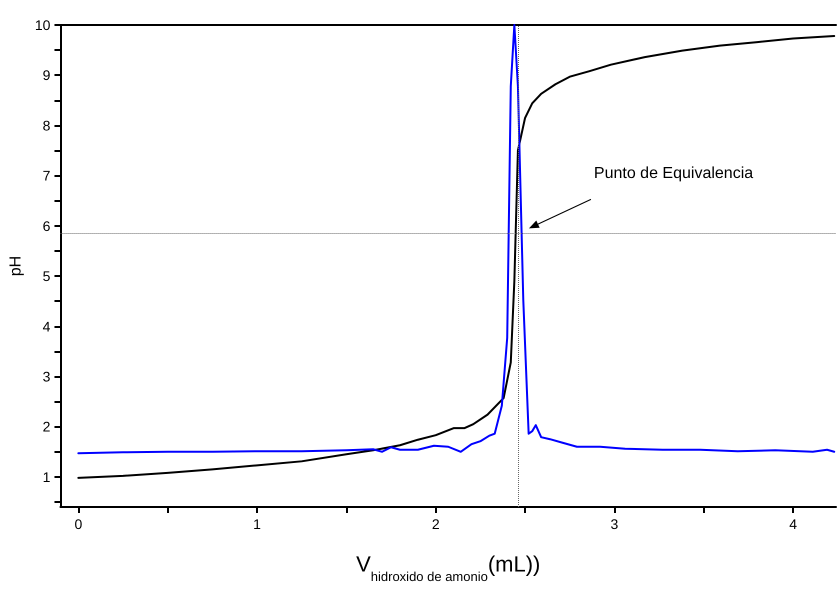 Image resolution: width=837 pixels, height=589 pixels. Describe the element at coordinates (46, 426) in the screenshot. I see `y-tick-label: 2` at that location.